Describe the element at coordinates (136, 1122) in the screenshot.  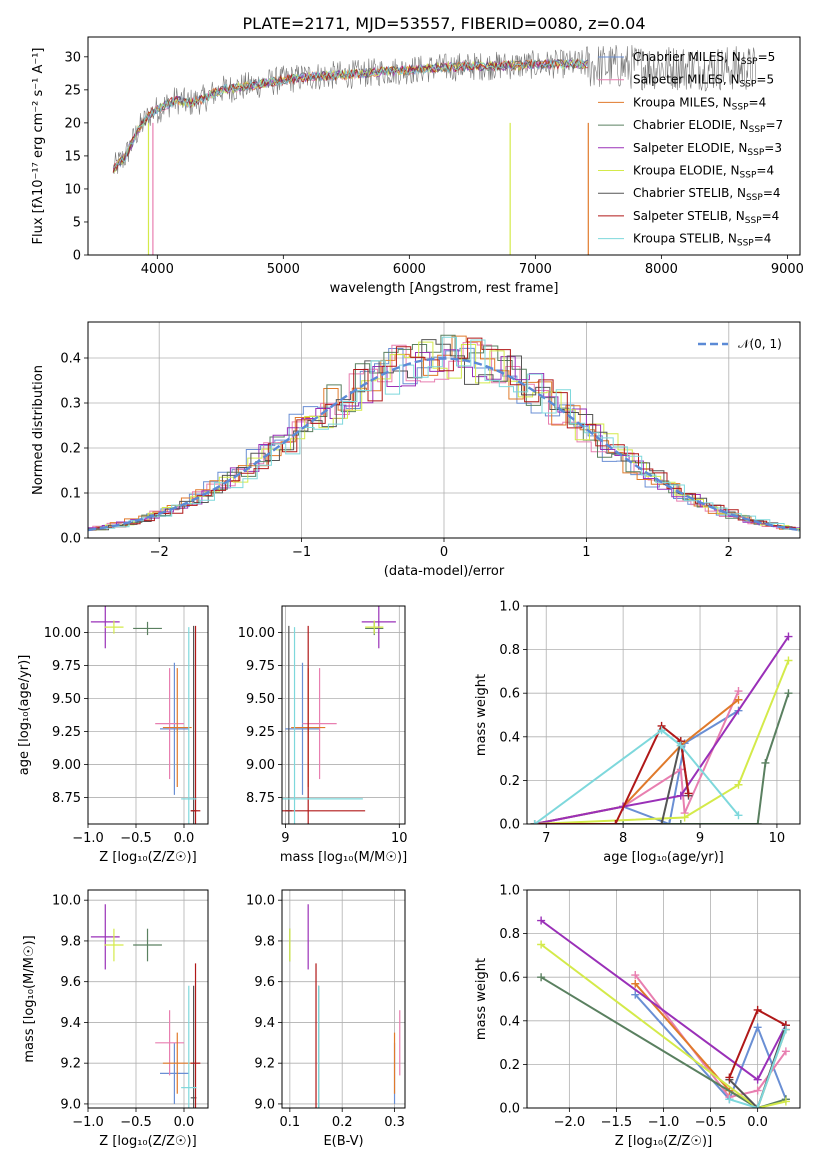
I see `x-tick-label: −0.5` at that location.